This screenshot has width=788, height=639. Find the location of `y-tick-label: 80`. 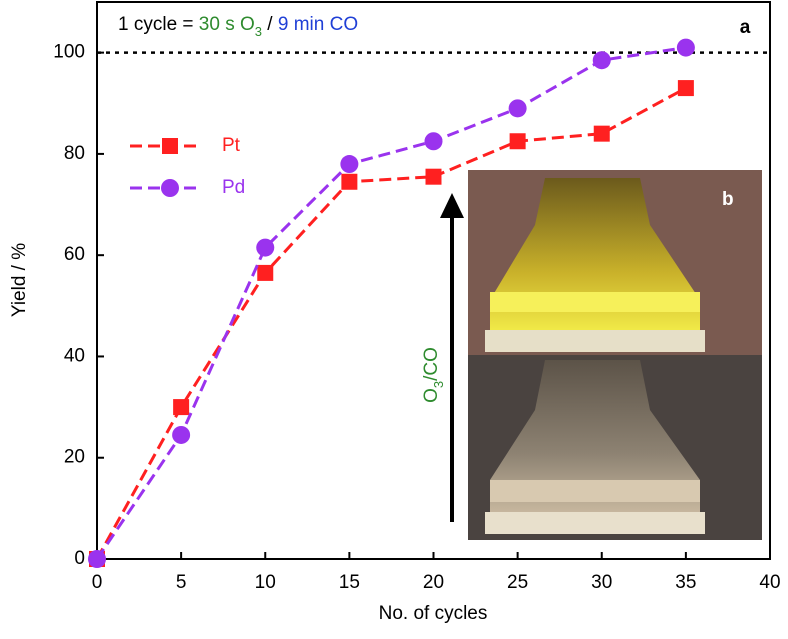

y-tick-label: 80 is located at coordinates (74, 153).